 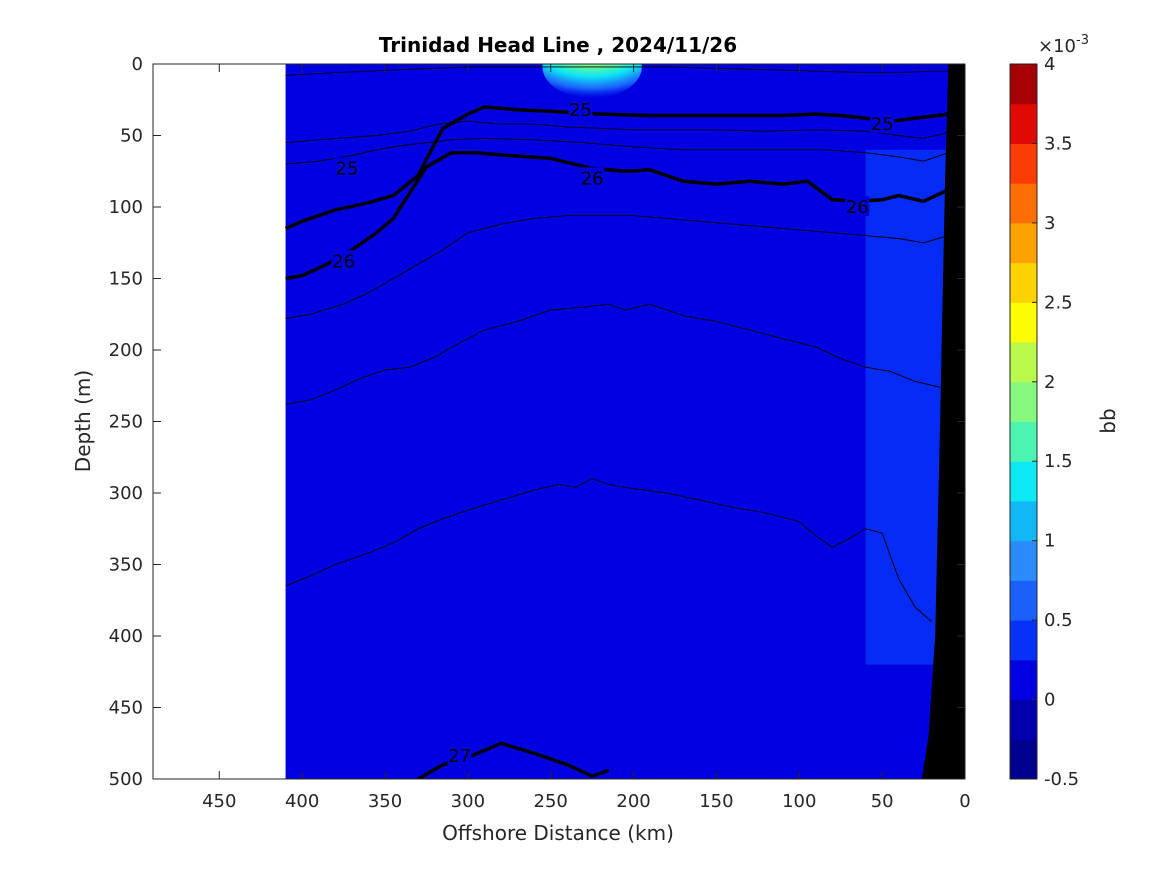 I want to click on colorbar-tick-label: 1, so click(x=1049, y=541).